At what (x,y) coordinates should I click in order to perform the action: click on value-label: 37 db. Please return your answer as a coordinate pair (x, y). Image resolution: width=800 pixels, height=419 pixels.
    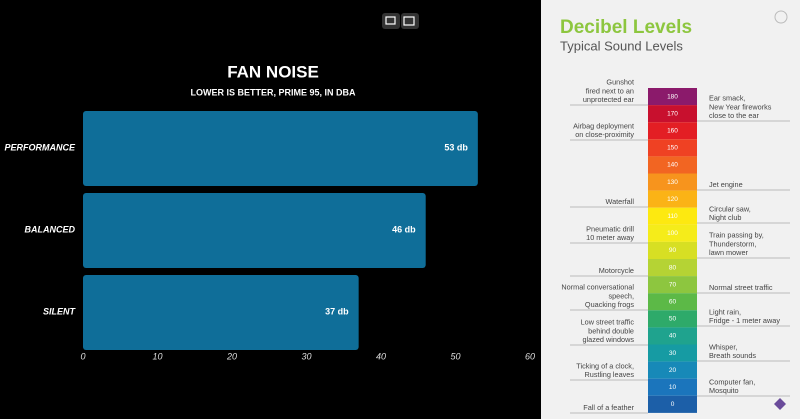
    Looking at the image, I should click on (337, 311).